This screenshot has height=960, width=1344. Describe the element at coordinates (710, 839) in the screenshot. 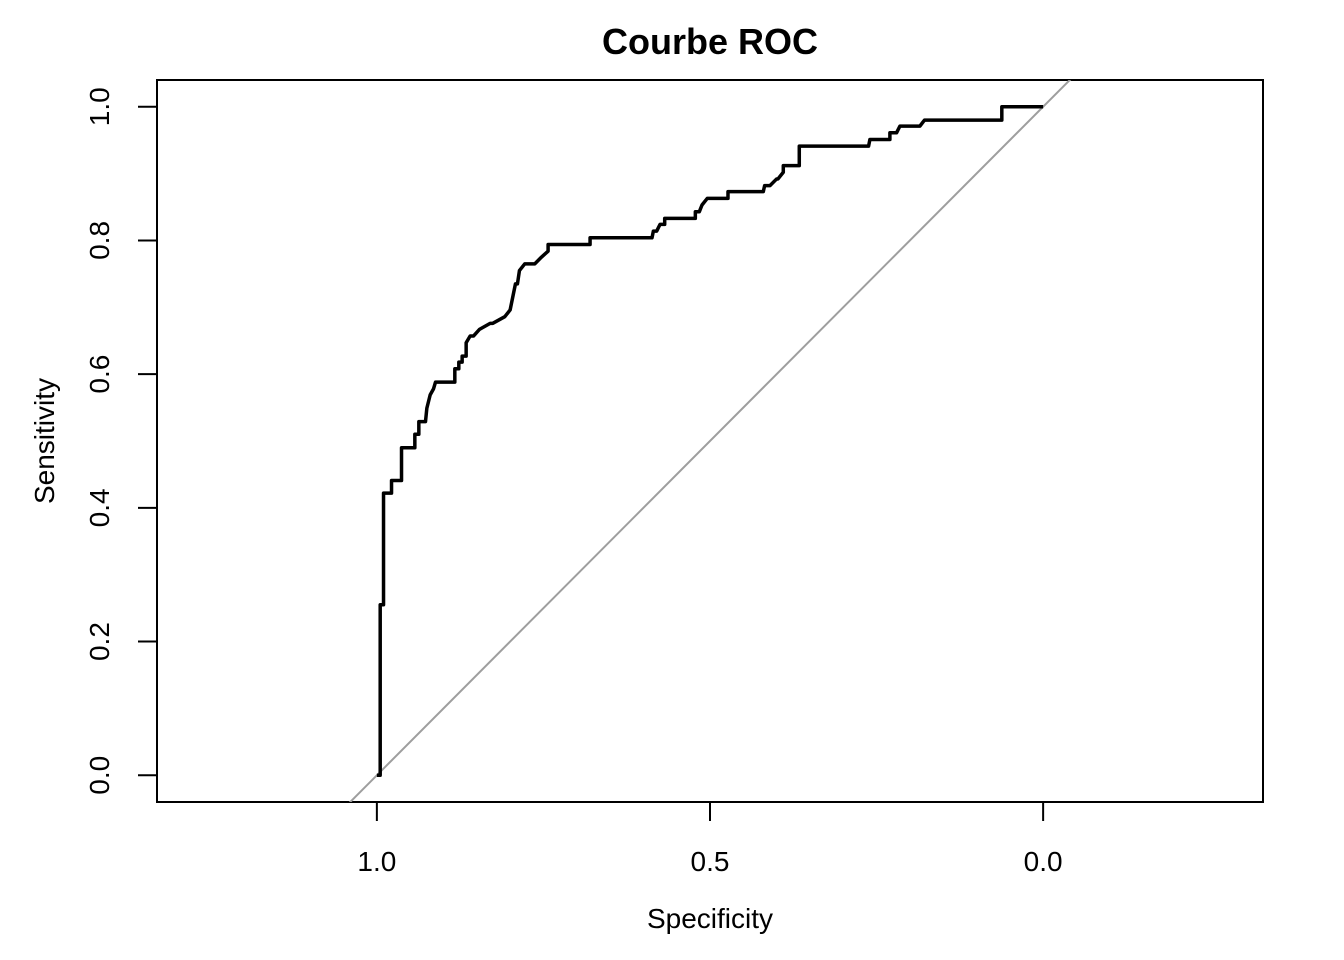

I see `x-axis: 1.0 0.5 0.0` at that location.